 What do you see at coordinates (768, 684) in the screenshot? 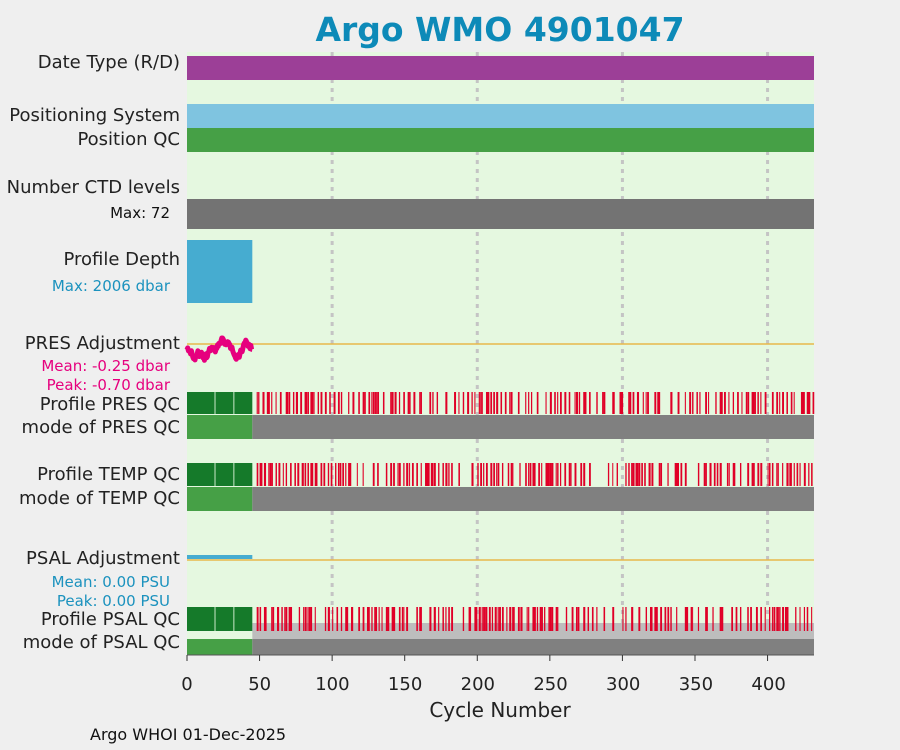
I see `x-tick-label: 400` at bounding box center [768, 684].